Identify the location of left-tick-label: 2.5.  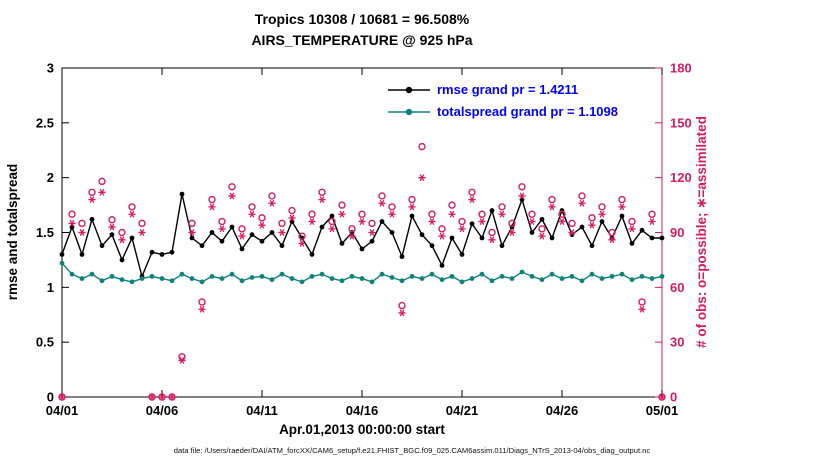
(45, 122).